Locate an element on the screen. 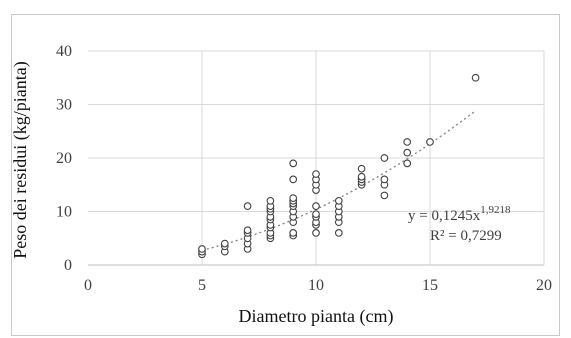 This screenshot has height=338, width=571. equation-prefix: y = 0,1245x is located at coordinates (444, 216).